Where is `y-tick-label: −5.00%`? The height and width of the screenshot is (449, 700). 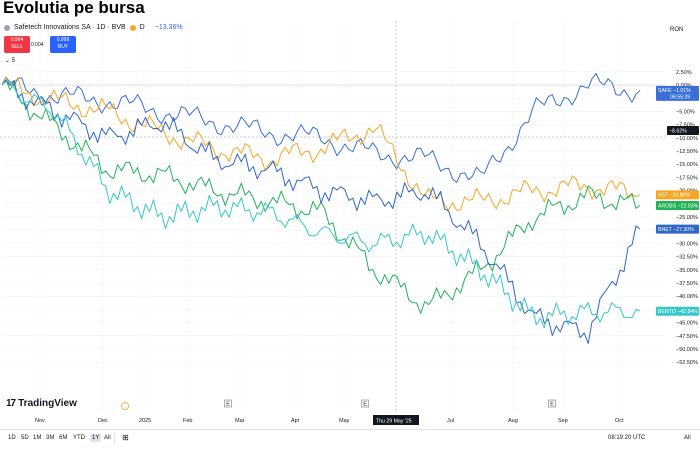 y-tick-label: −5.00% is located at coordinates (685, 112).